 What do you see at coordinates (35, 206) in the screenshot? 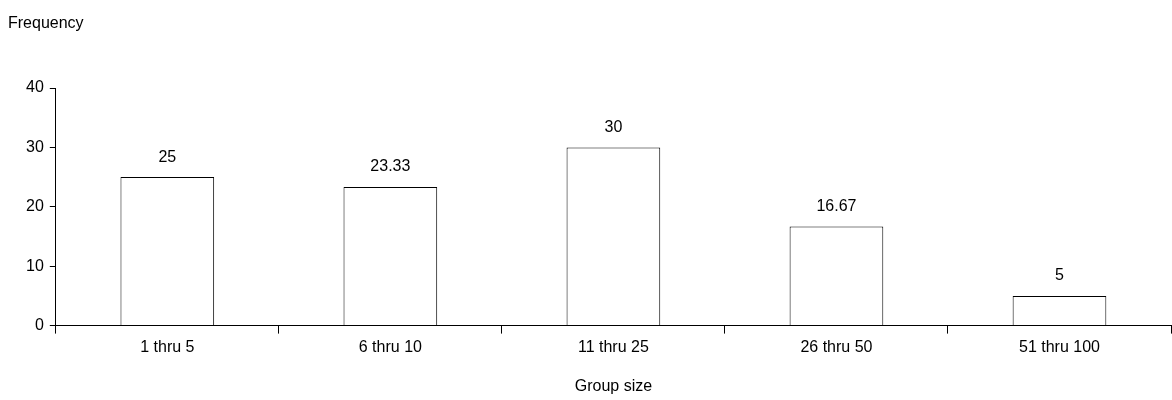
I see `y-tick-label: 20` at bounding box center [35, 206].